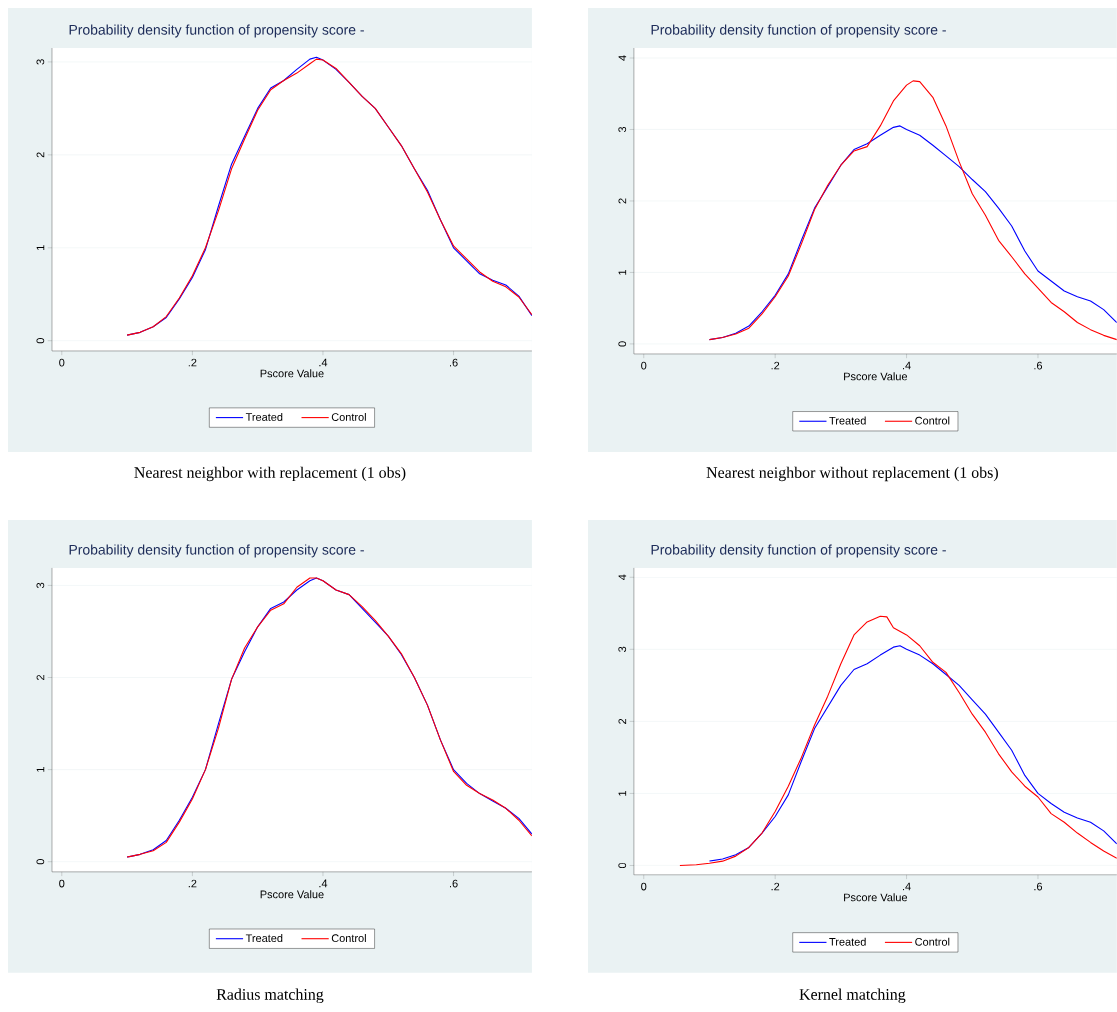  I want to click on text: Nearest neighbor without replacement (1 obs), so click(852, 474).